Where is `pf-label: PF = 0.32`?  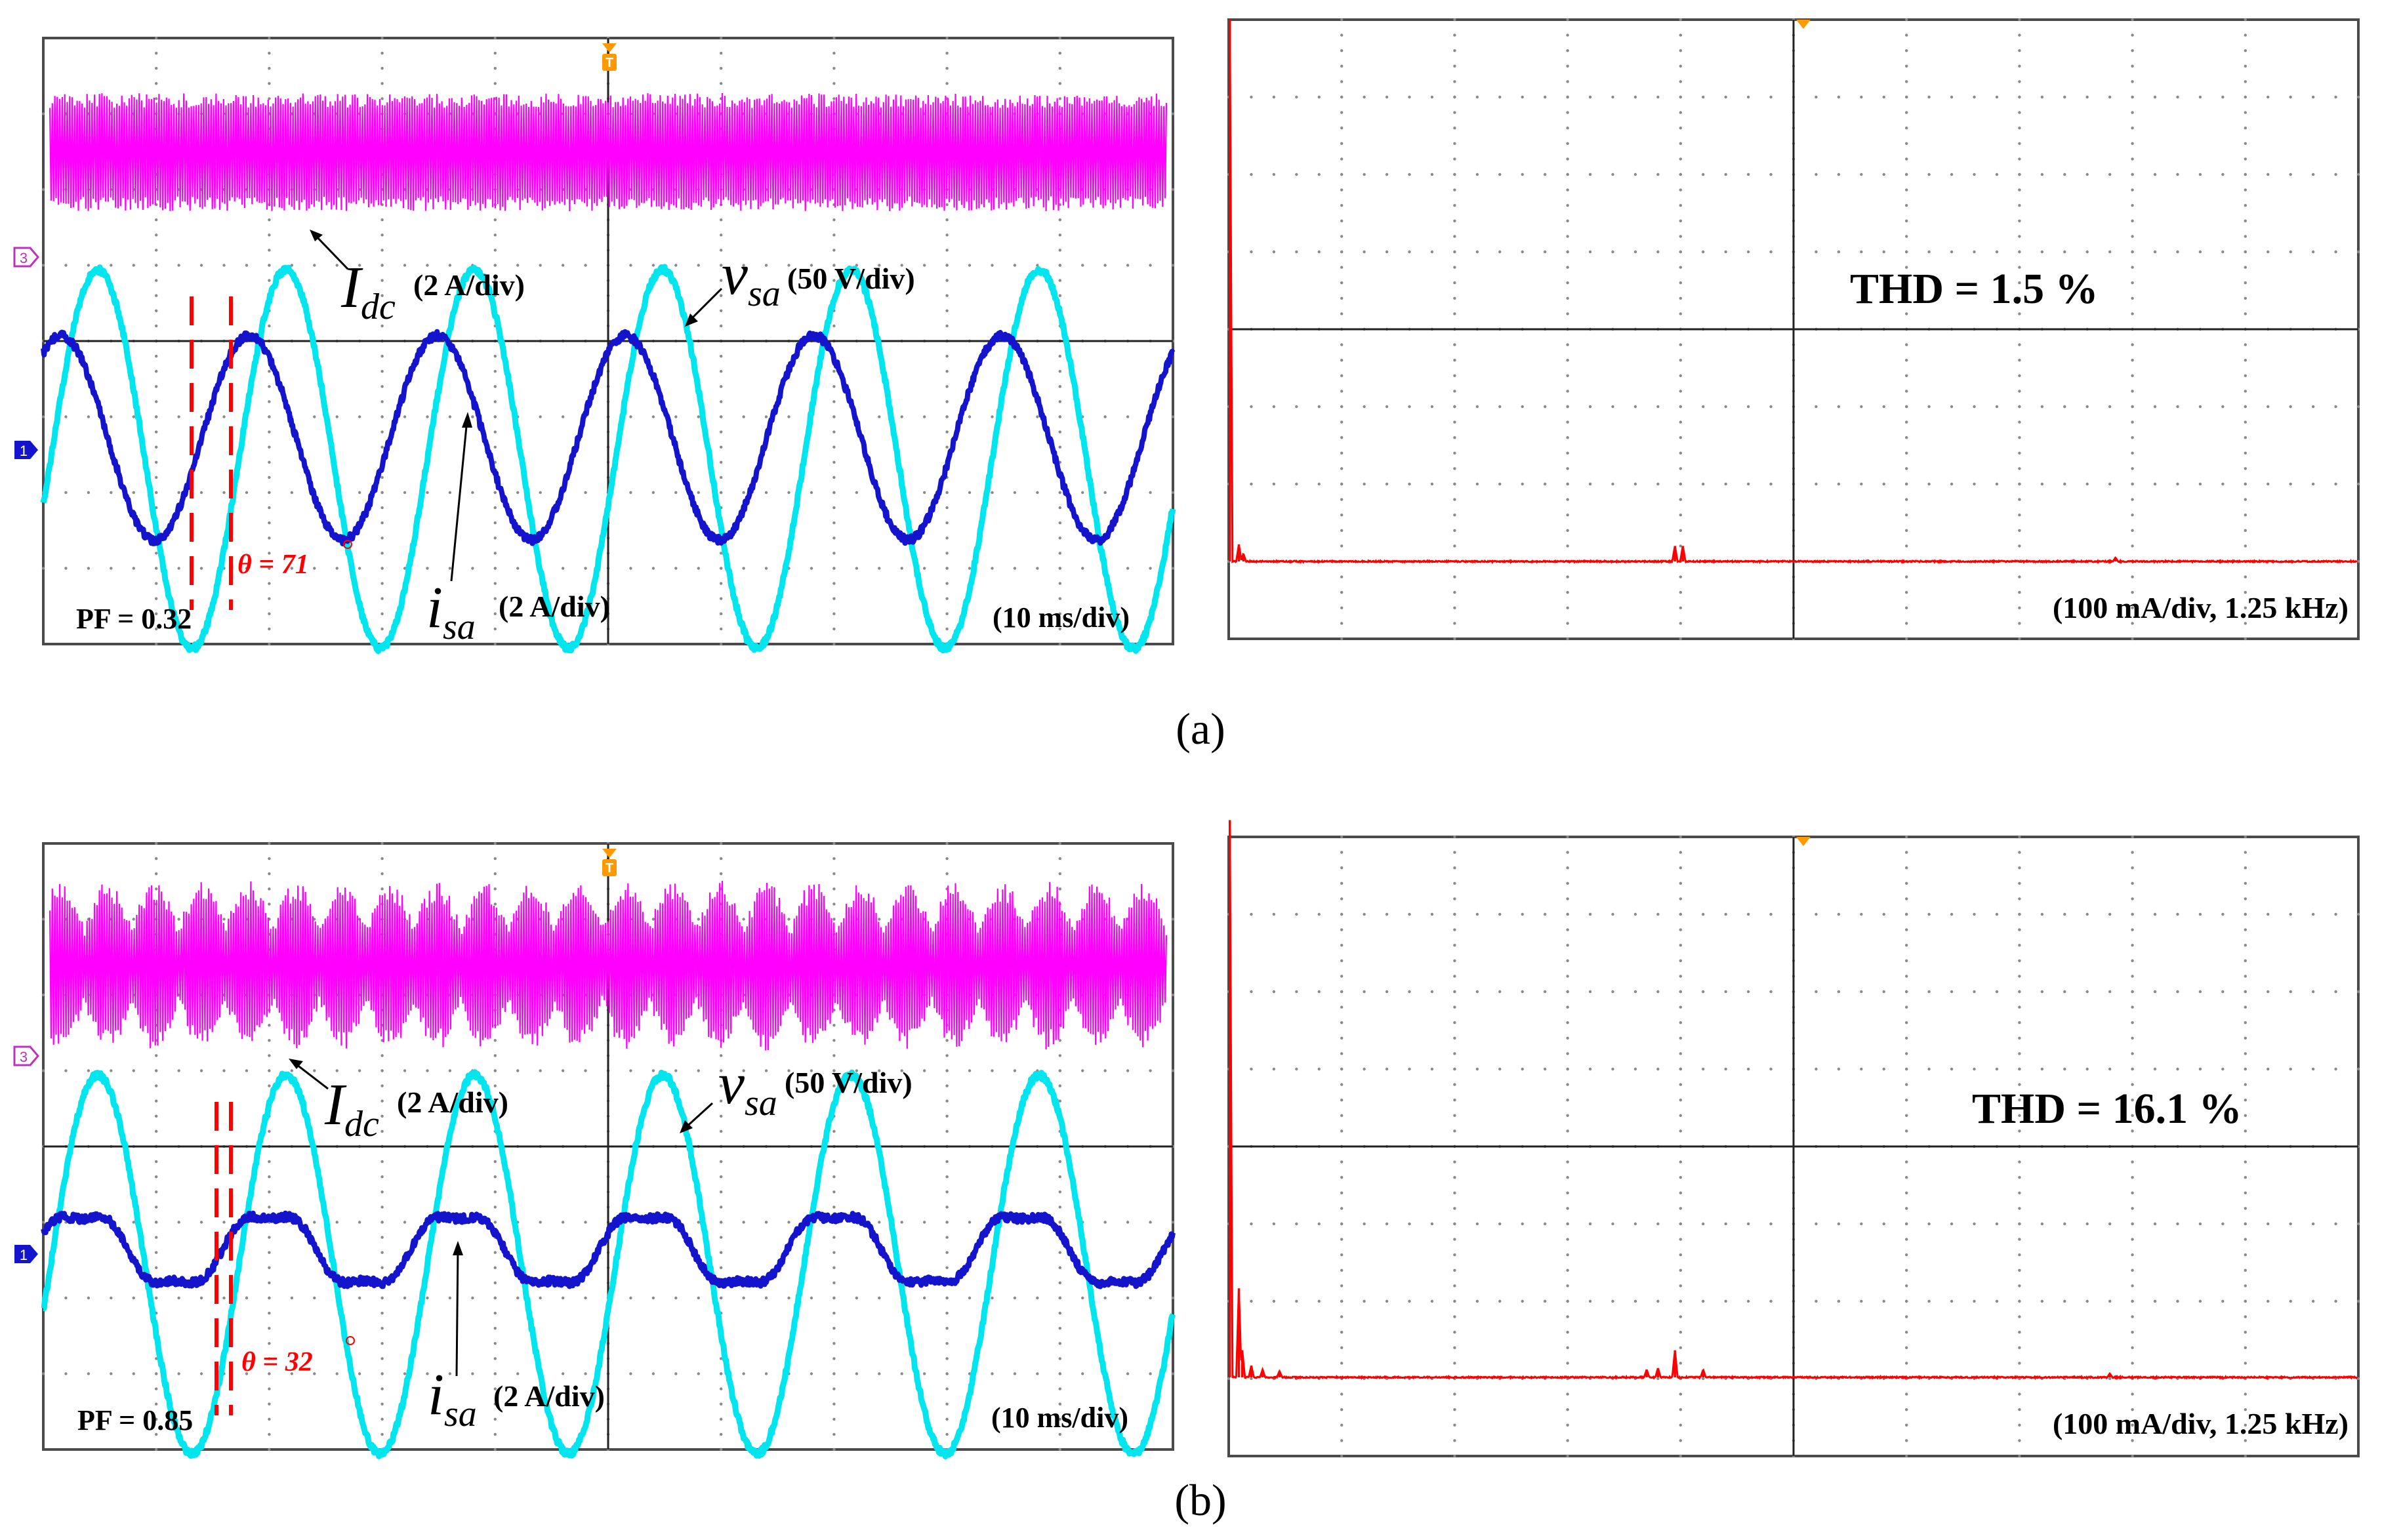 pf-label: PF = 0.32 is located at coordinates (134, 619).